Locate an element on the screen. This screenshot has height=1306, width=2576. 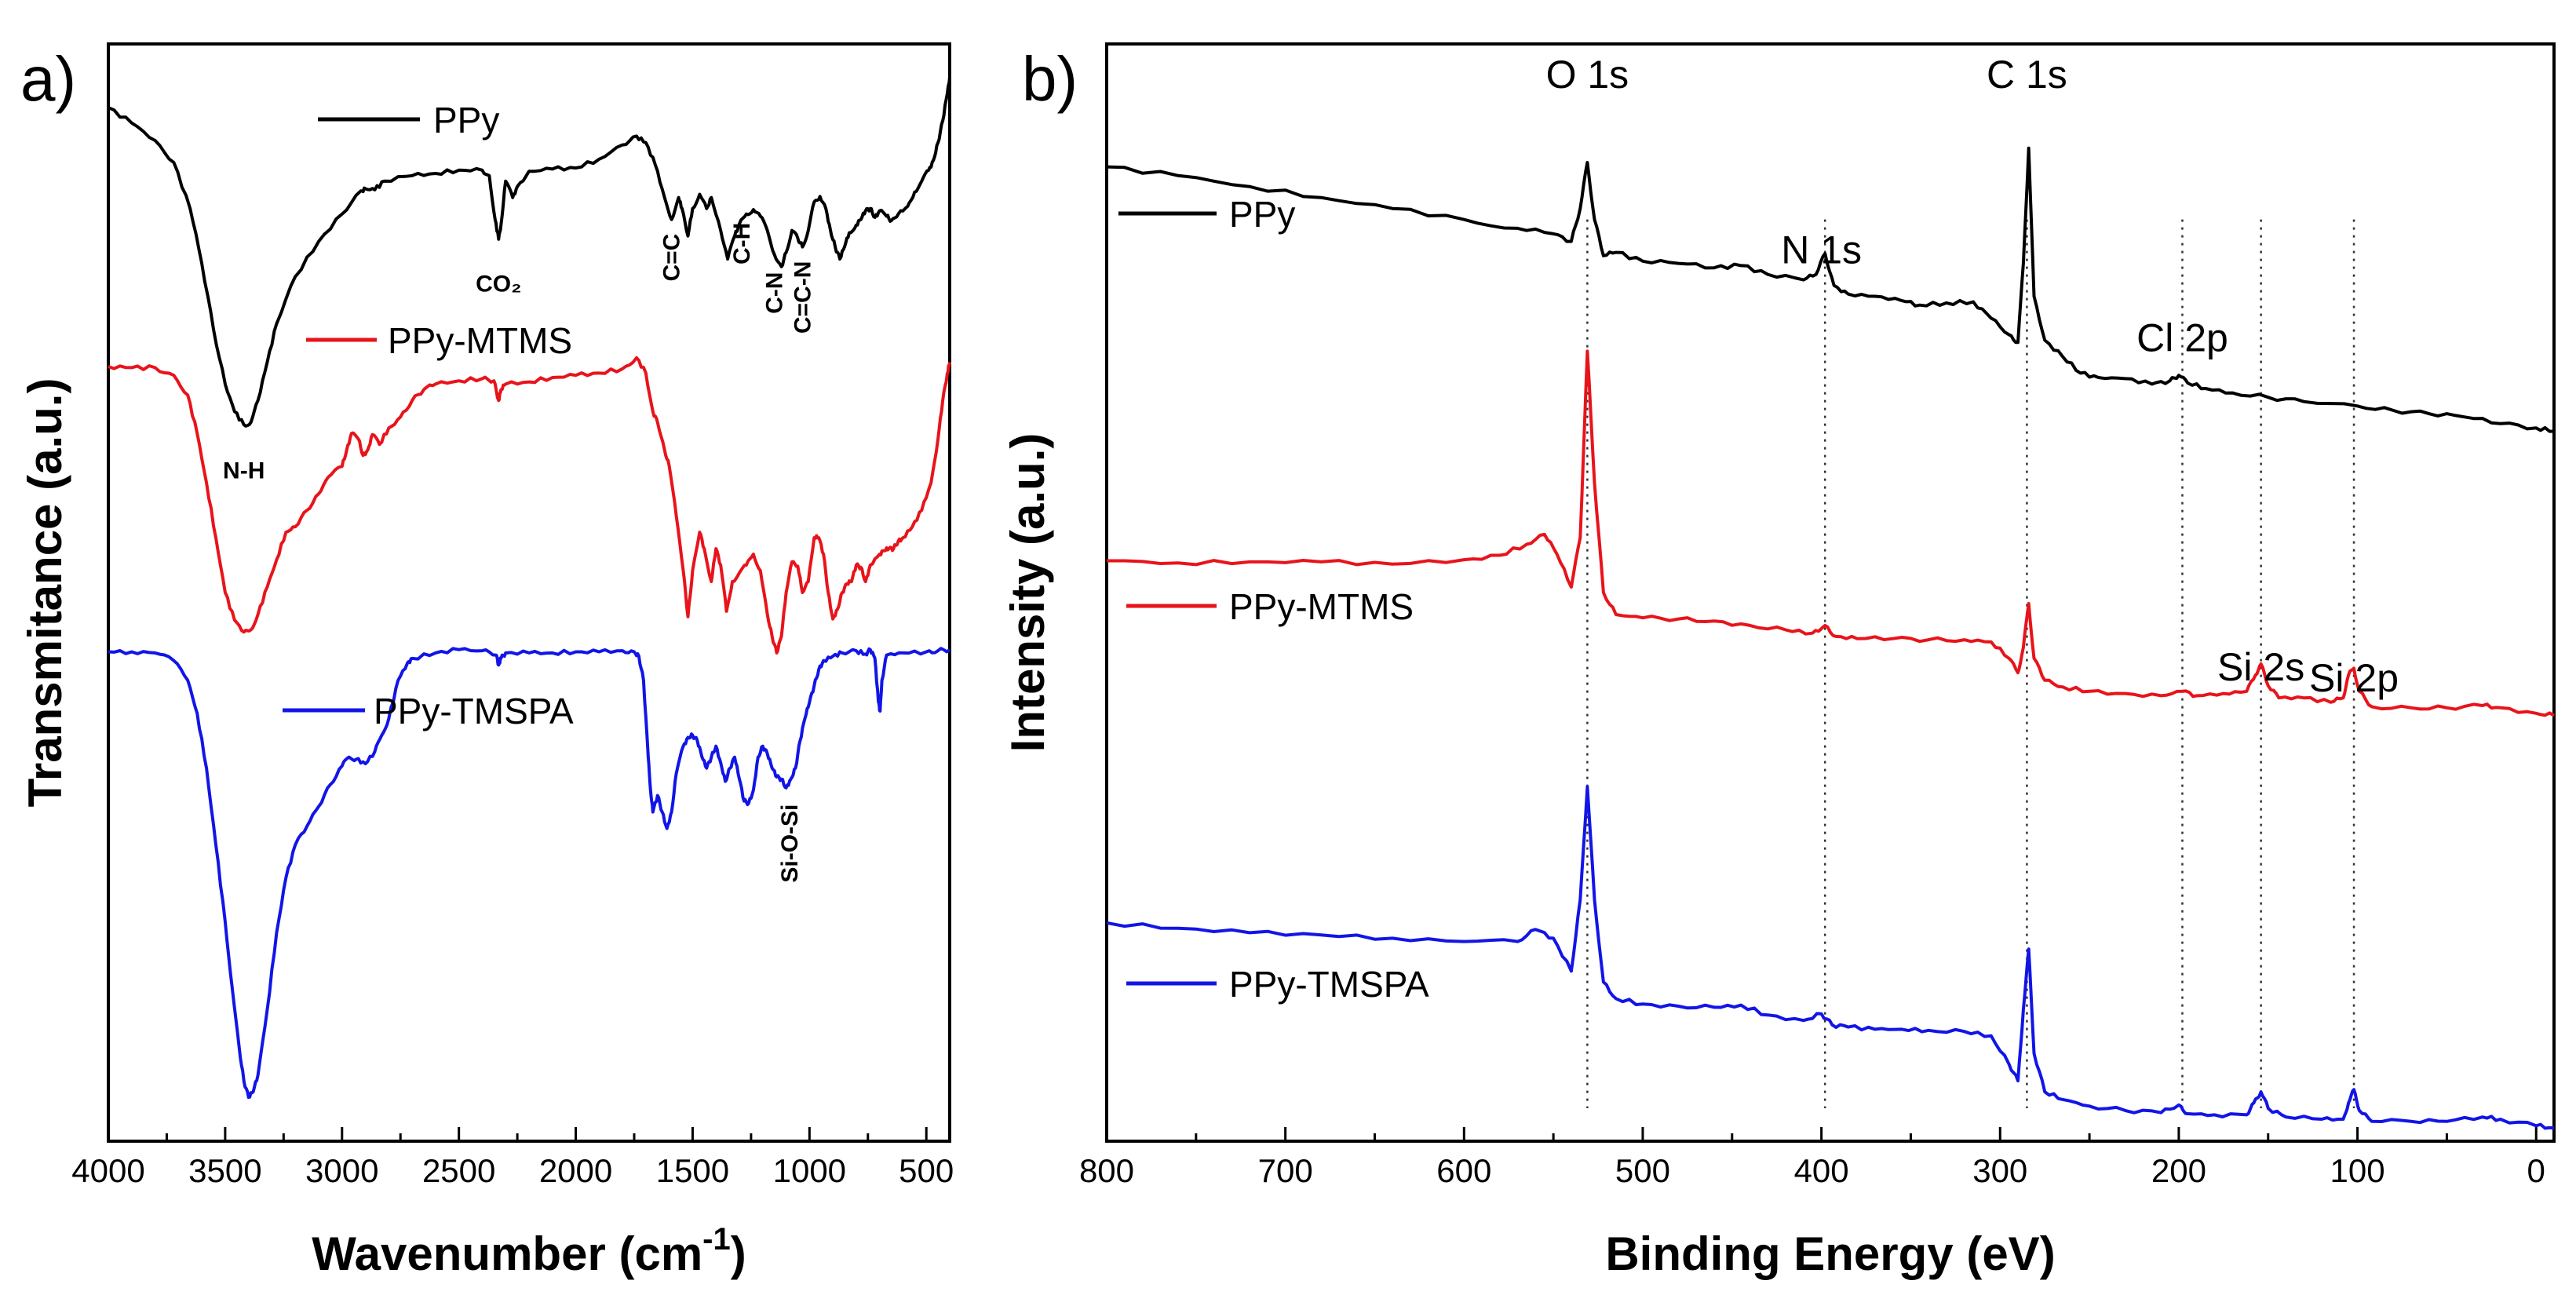
legend-a-ppy-label: PPy is located at coordinates (466, 120).